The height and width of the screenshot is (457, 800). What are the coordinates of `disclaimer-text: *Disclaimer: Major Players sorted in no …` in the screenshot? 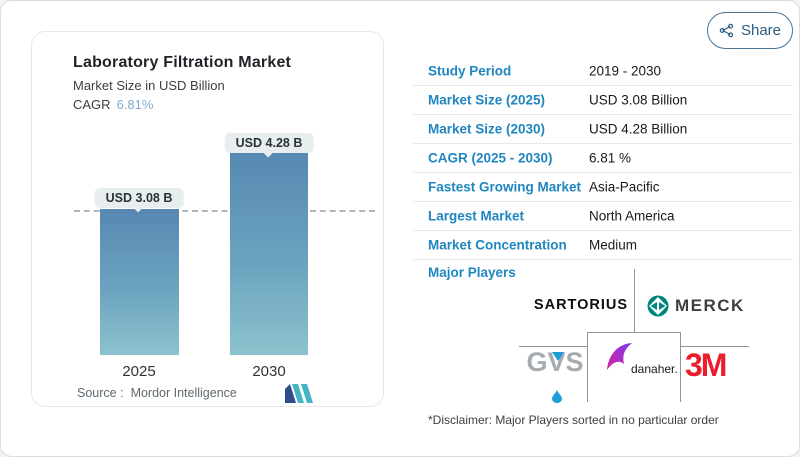 It's located at (573, 420).